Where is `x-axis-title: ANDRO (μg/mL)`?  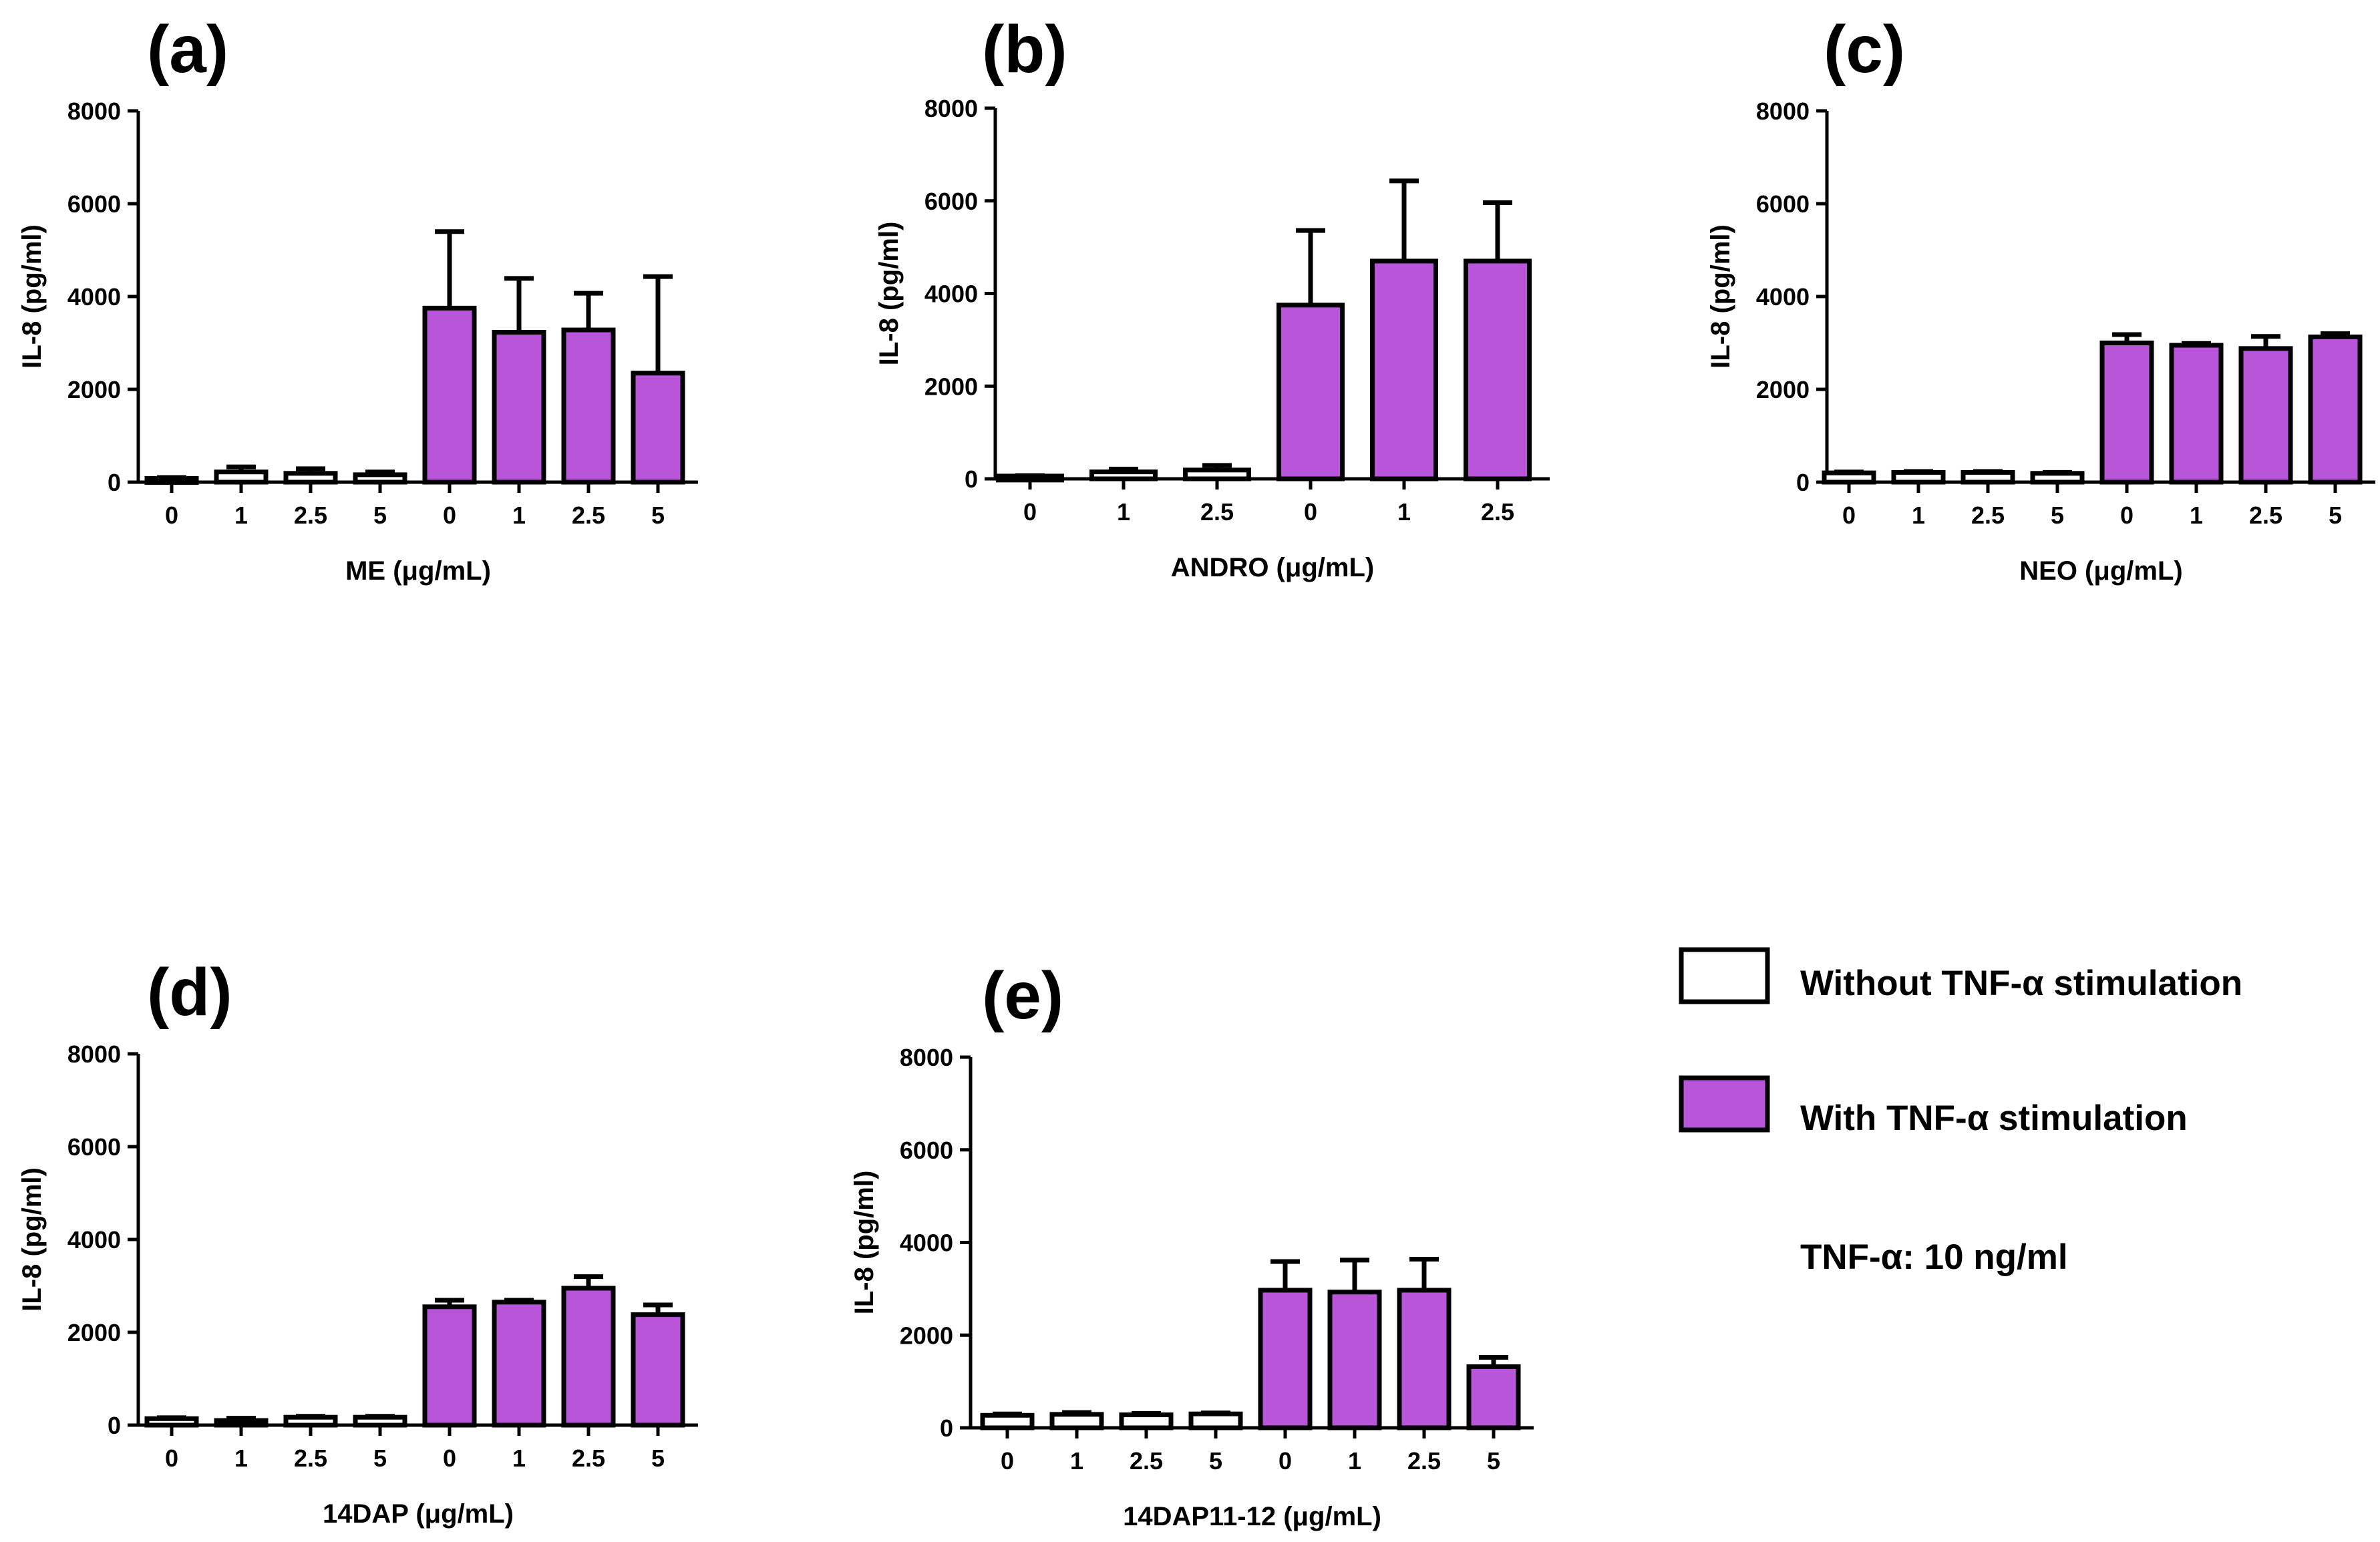
x-axis-title: ANDRO (μg/mL) is located at coordinates (1272, 567).